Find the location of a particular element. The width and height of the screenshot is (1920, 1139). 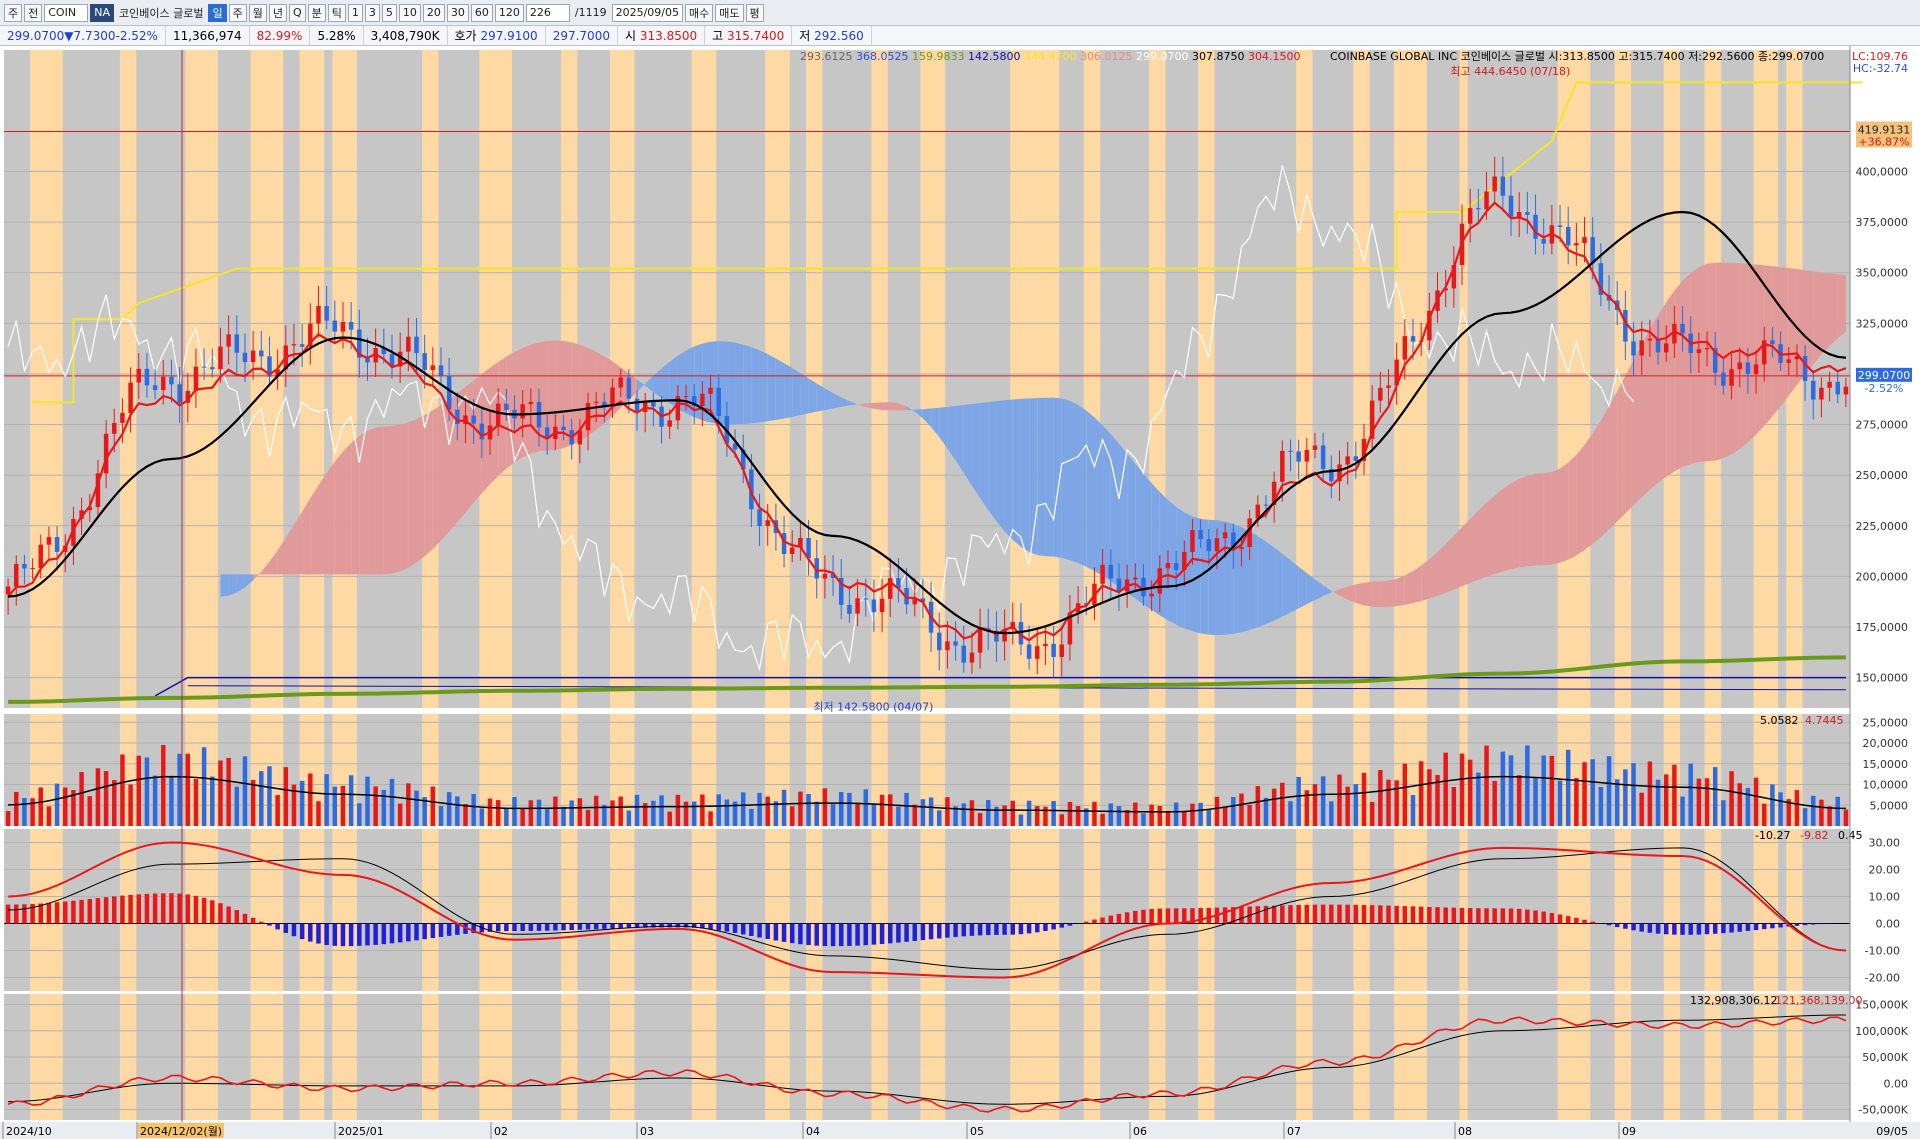

toolbar-item-20: 226 is located at coordinates (547, 12).